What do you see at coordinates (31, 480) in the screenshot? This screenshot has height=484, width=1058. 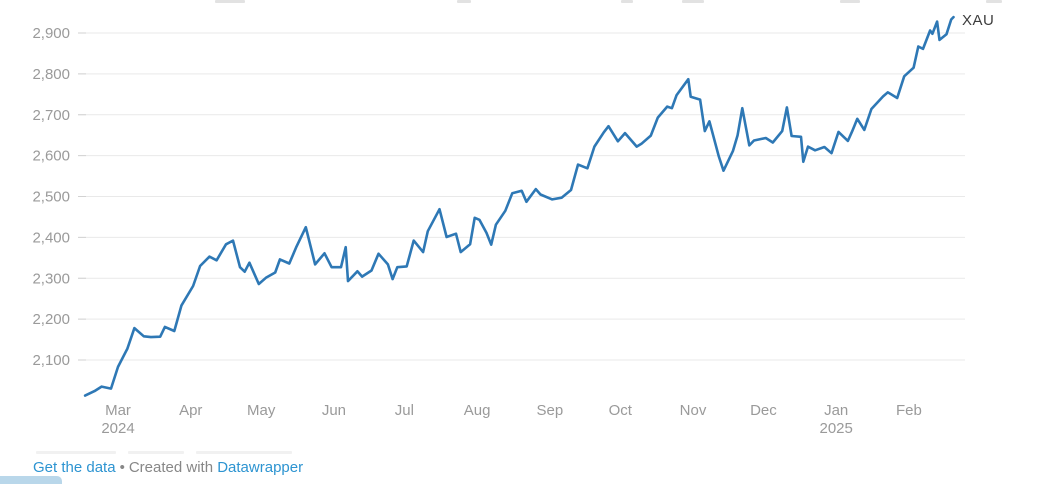 I see `cropped-button-artifact` at bounding box center [31, 480].